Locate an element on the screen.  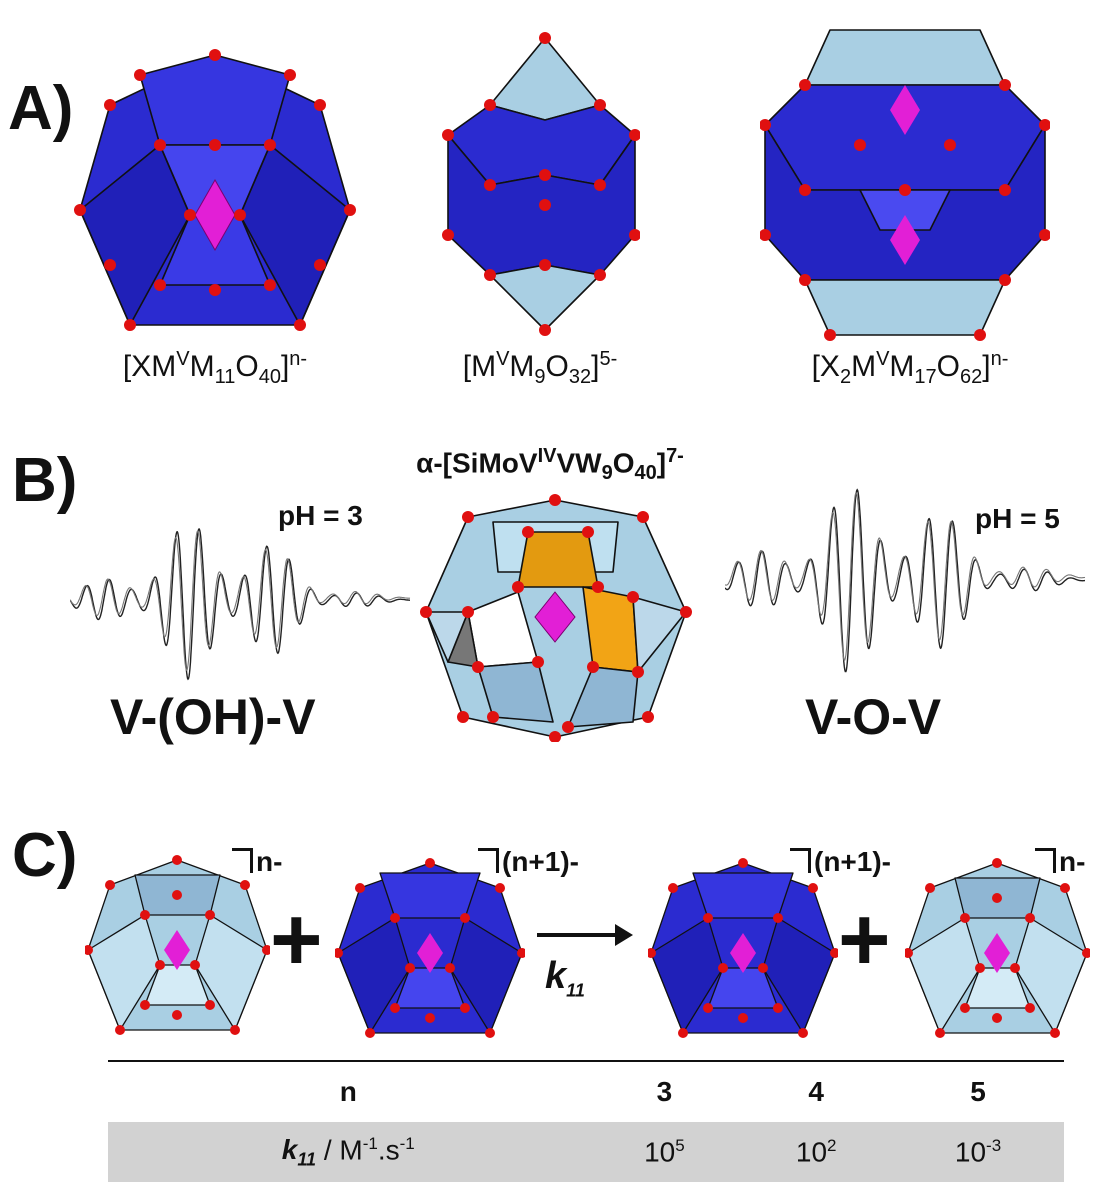
table-header-row: n 3 4 5 is located at coordinates (586, 1091).